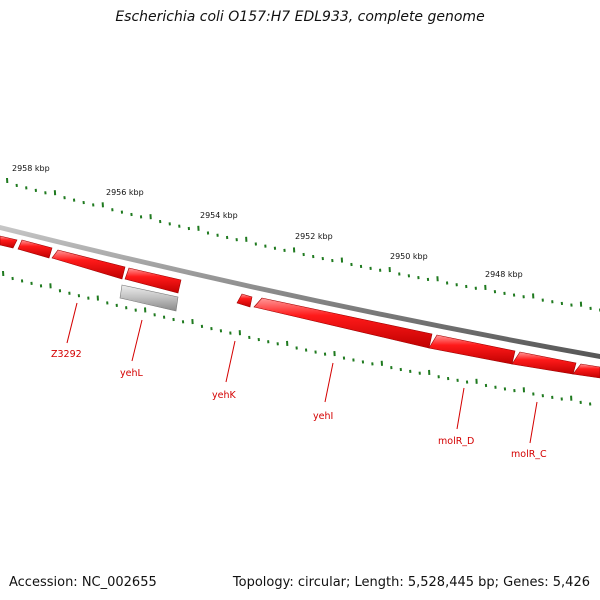  I want to click on gene-label-yehk: yehK, so click(224, 395).